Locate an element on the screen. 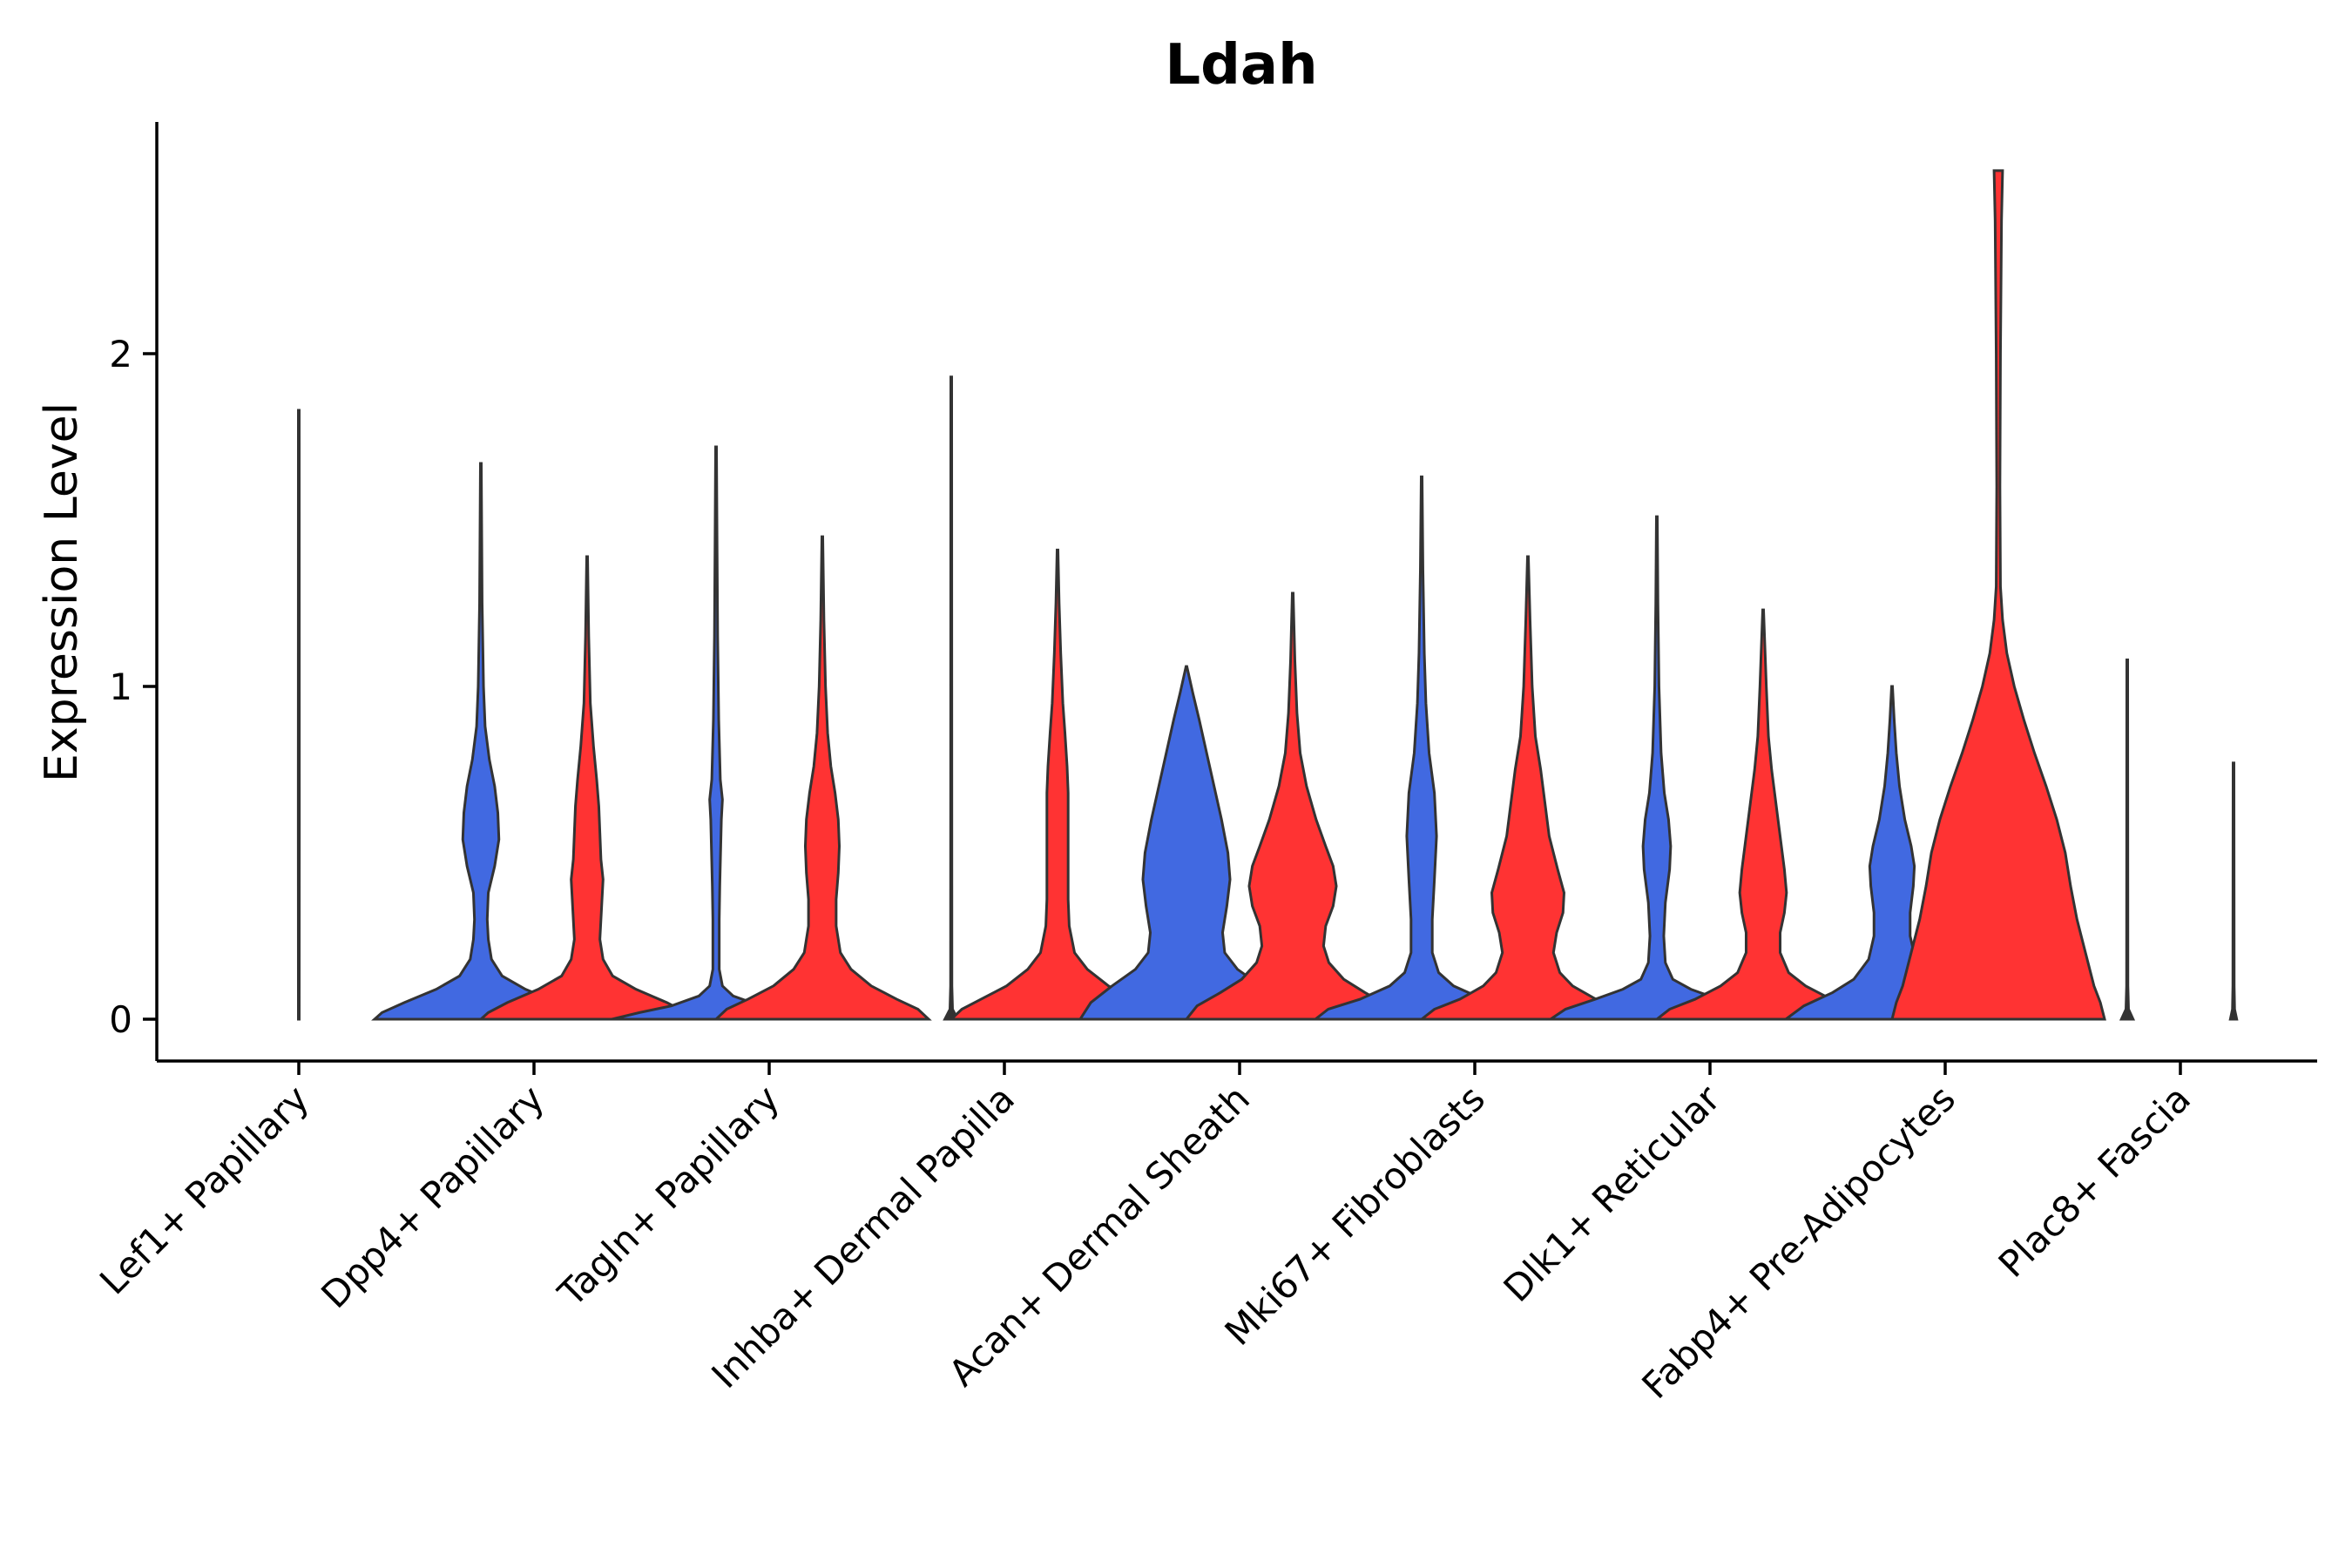 The image size is (2352, 1568). x-tick-label-6: Mki67+ Fibroblasts is located at coordinates (1355, 1215).